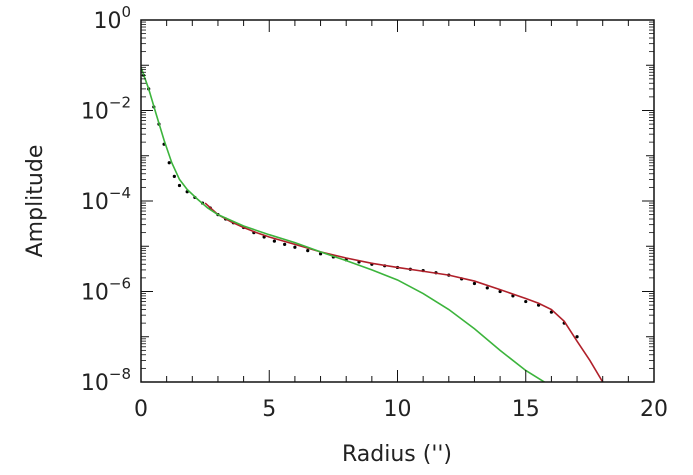 This screenshot has height=475, width=693. I want to click on x-tick-label: 15, so click(526, 409).